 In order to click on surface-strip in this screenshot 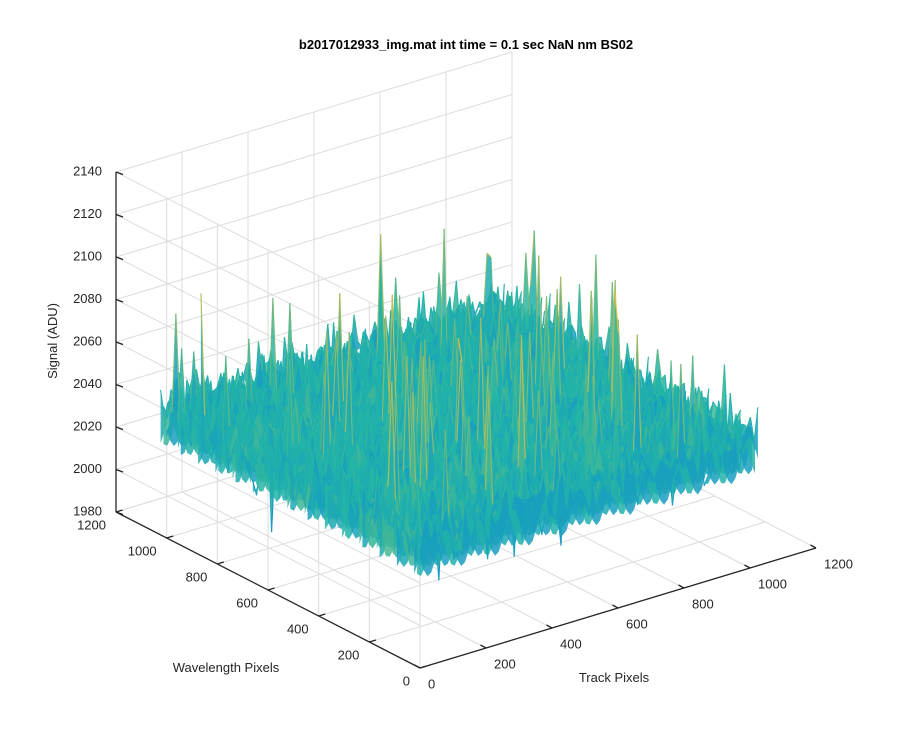, I will do `click(352, 363)`.